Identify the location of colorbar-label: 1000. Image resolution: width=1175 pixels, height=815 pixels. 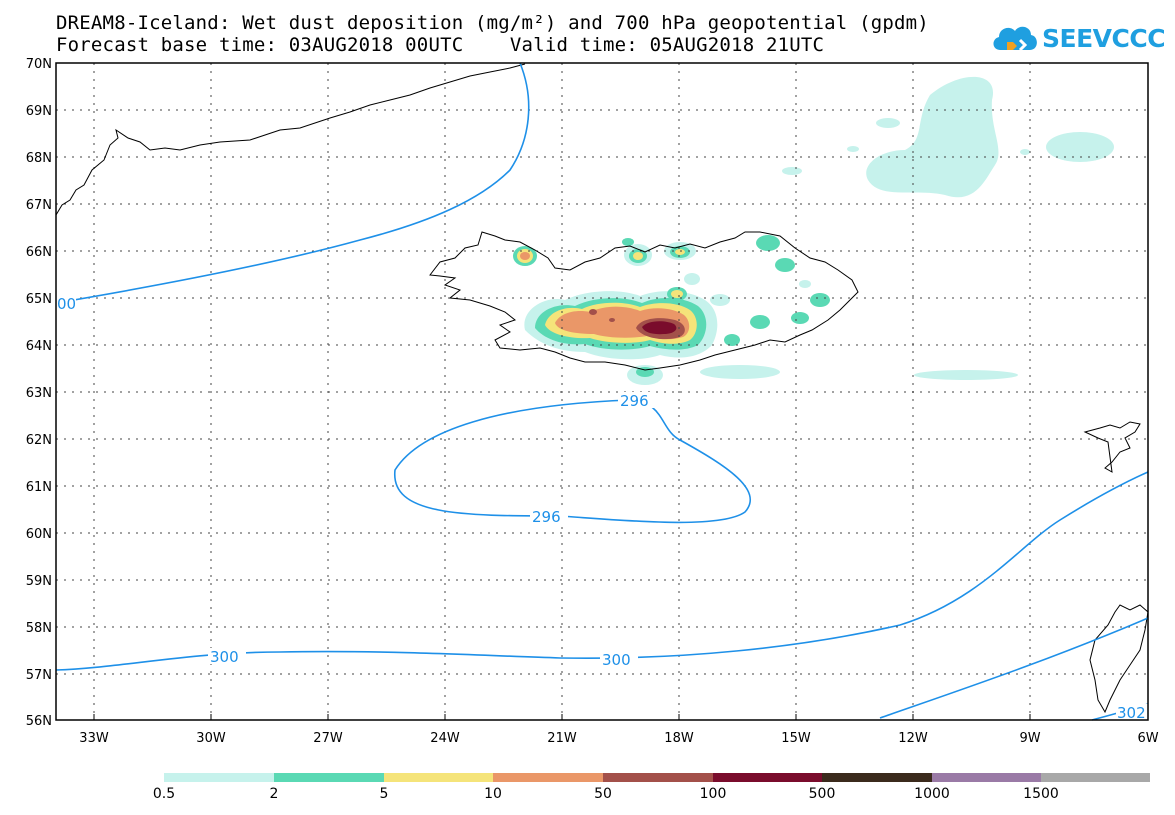
(932, 794).